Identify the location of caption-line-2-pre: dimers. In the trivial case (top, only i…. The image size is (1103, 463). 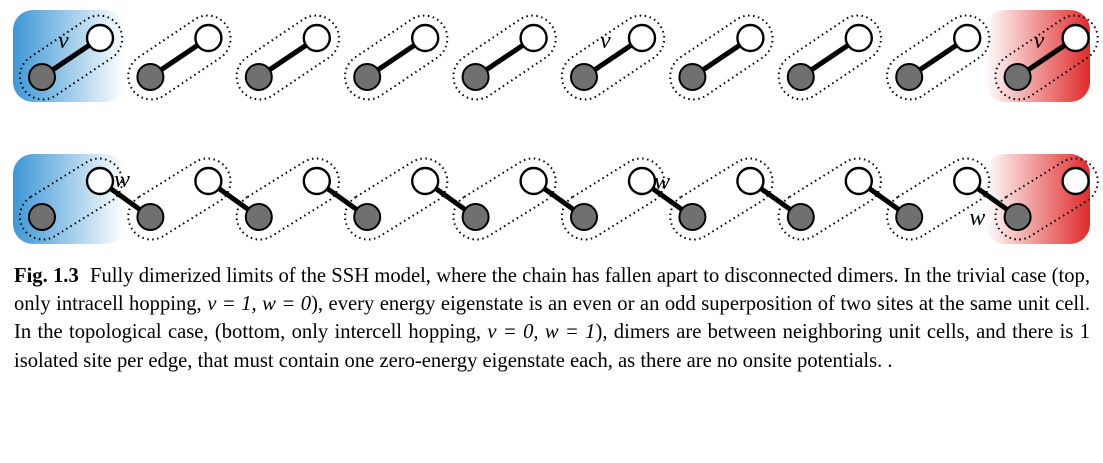
(552, 290).